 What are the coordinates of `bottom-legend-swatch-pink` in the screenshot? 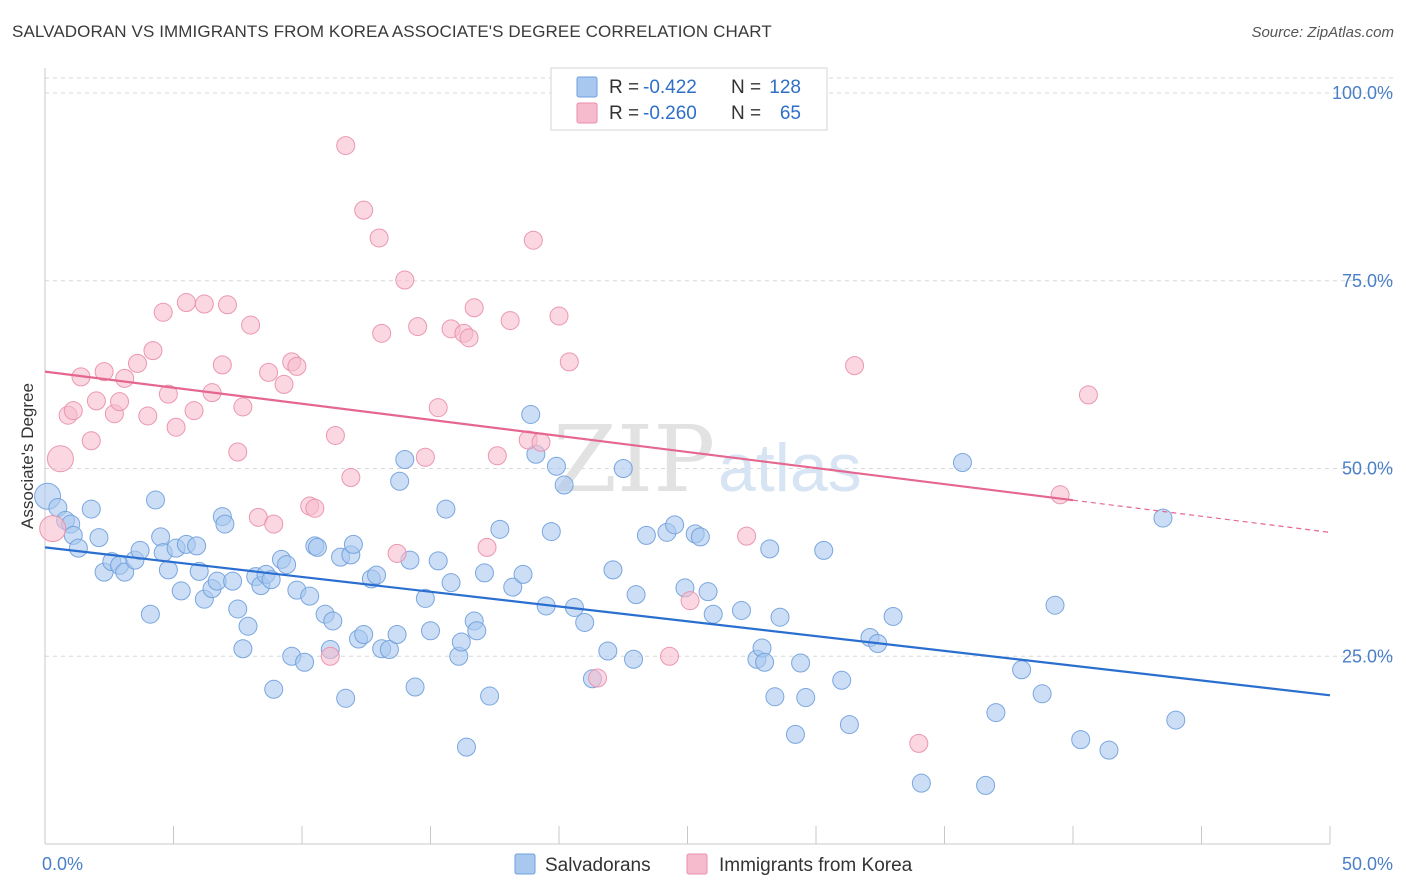 It's located at (697, 864).